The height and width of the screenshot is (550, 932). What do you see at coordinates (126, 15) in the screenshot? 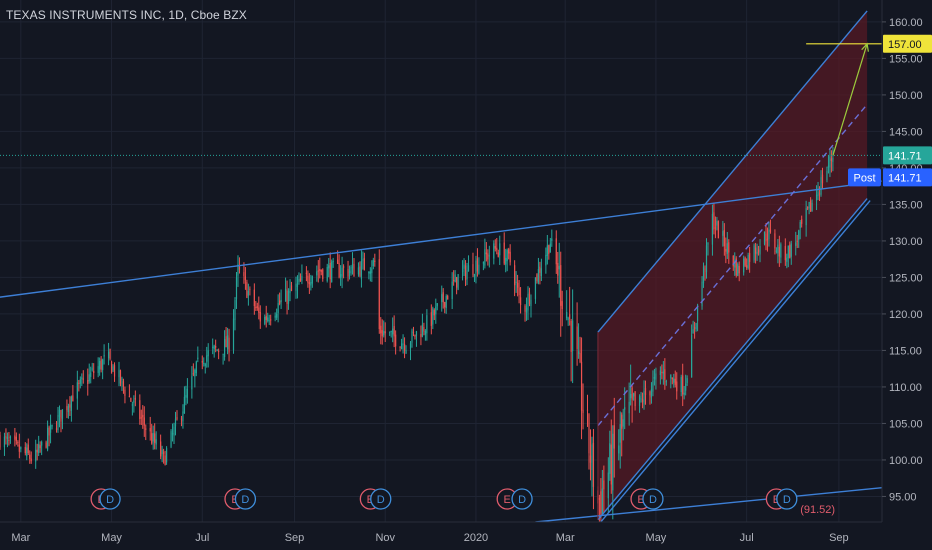
I see `chart-title: TEXAS INSTRUMENTS INC, 1D, Cboe BZX` at bounding box center [126, 15].